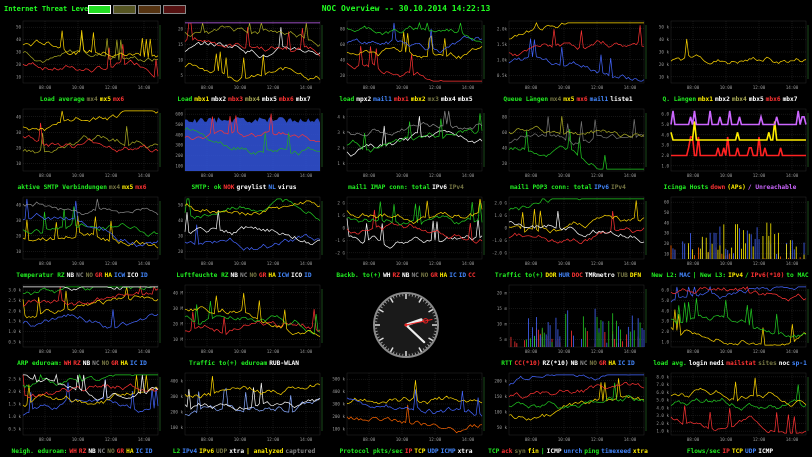 The image size is (812, 457). Describe the element at coordinates (296, 275) in the screenshot. I see `caption-part: ICO` at that location.